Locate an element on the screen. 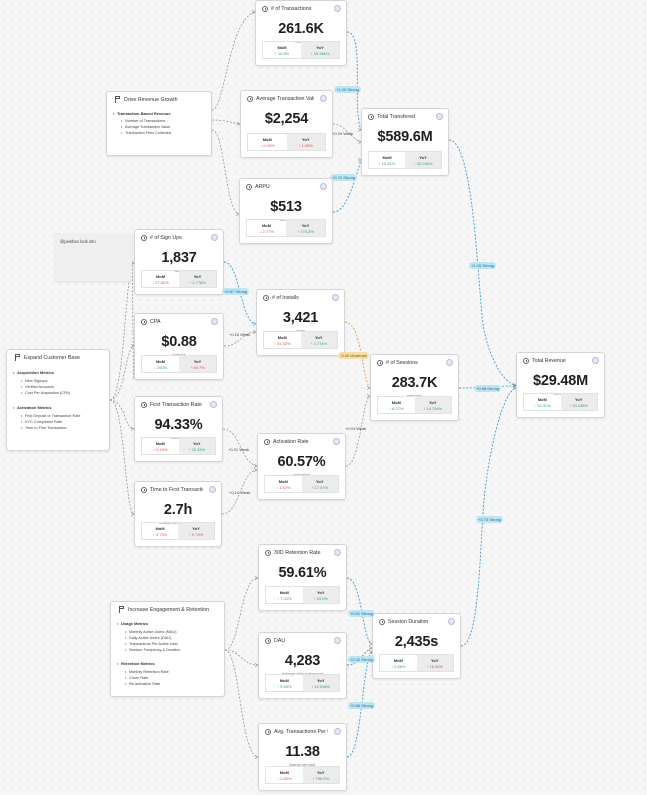 This screenshot has height=795, width=647. metric-subtitle: users is located at coordinates (179, 271).